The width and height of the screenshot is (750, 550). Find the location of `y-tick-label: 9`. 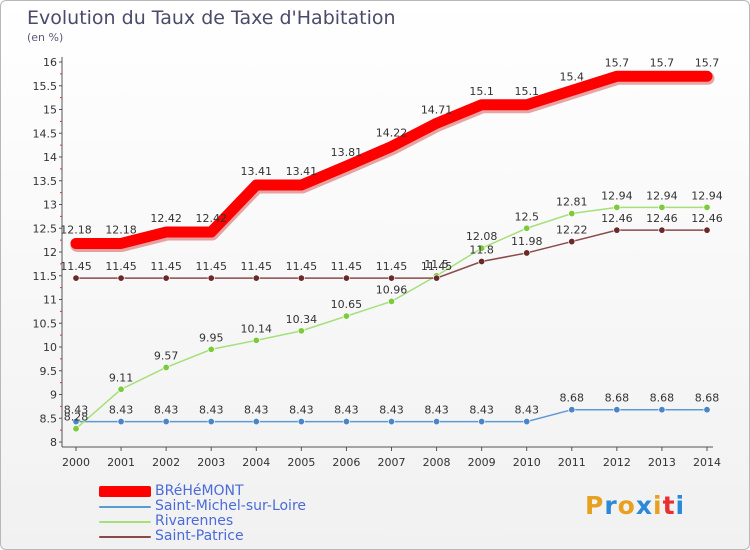

y-tick-label: 9 is located at coordinates (53, 395).